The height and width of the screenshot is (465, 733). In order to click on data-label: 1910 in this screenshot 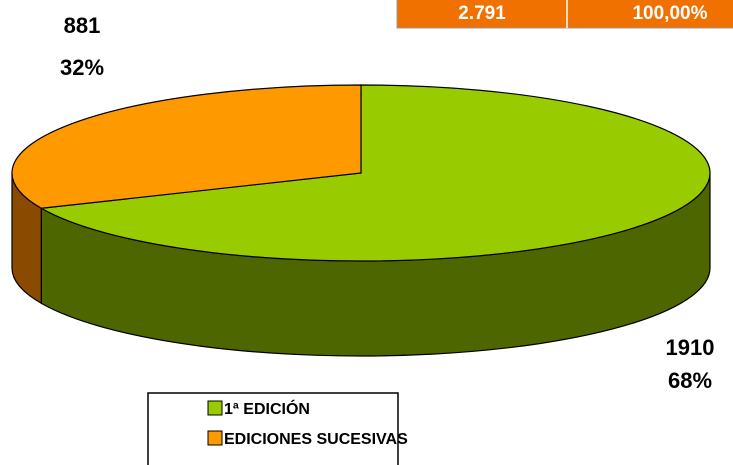, I will do `click(690, 347)`.